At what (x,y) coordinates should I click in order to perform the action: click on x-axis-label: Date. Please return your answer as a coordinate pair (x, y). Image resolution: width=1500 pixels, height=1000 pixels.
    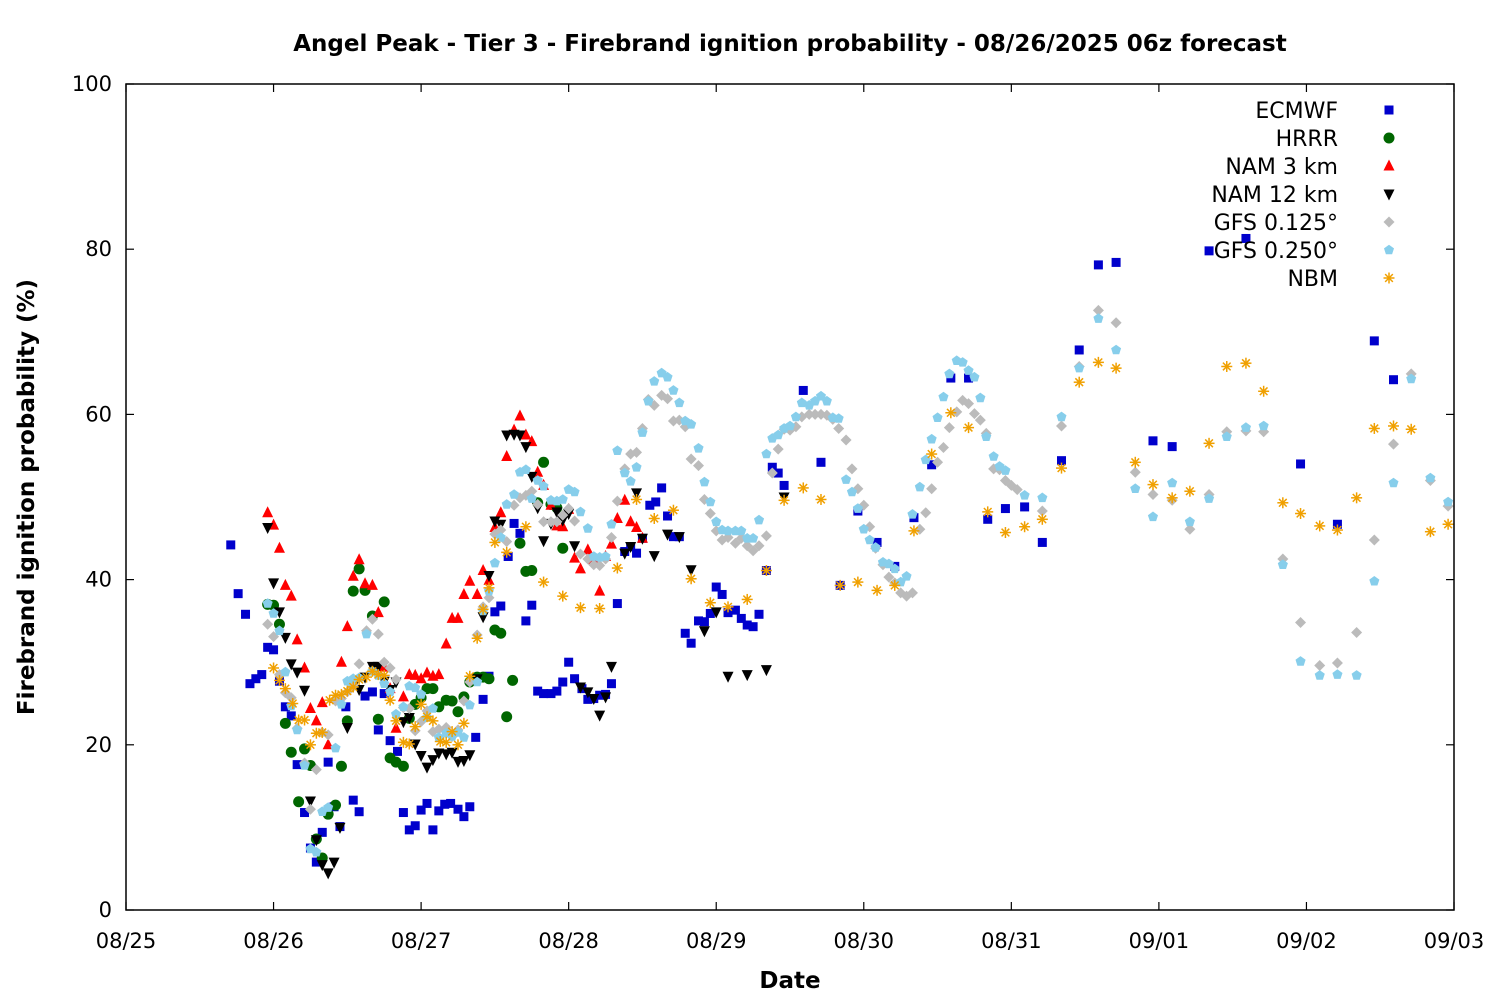
    Looking at the image, I should click on (789, 981).